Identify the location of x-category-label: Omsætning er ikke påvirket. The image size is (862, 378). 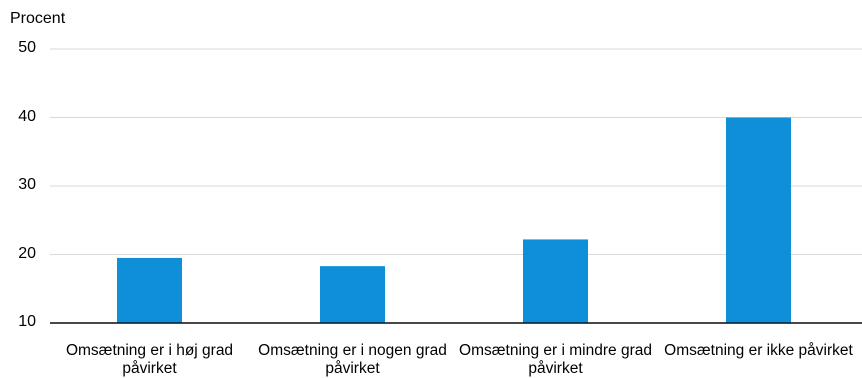
(758, 350).